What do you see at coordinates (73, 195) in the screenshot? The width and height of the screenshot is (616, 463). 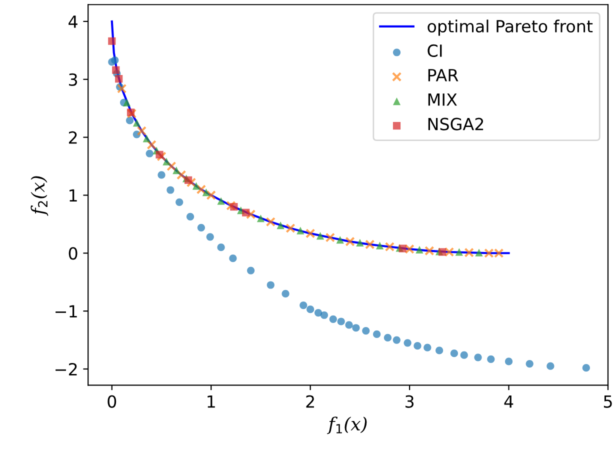 I see `y-tick-label: 1` at bounding box center [73, 195].